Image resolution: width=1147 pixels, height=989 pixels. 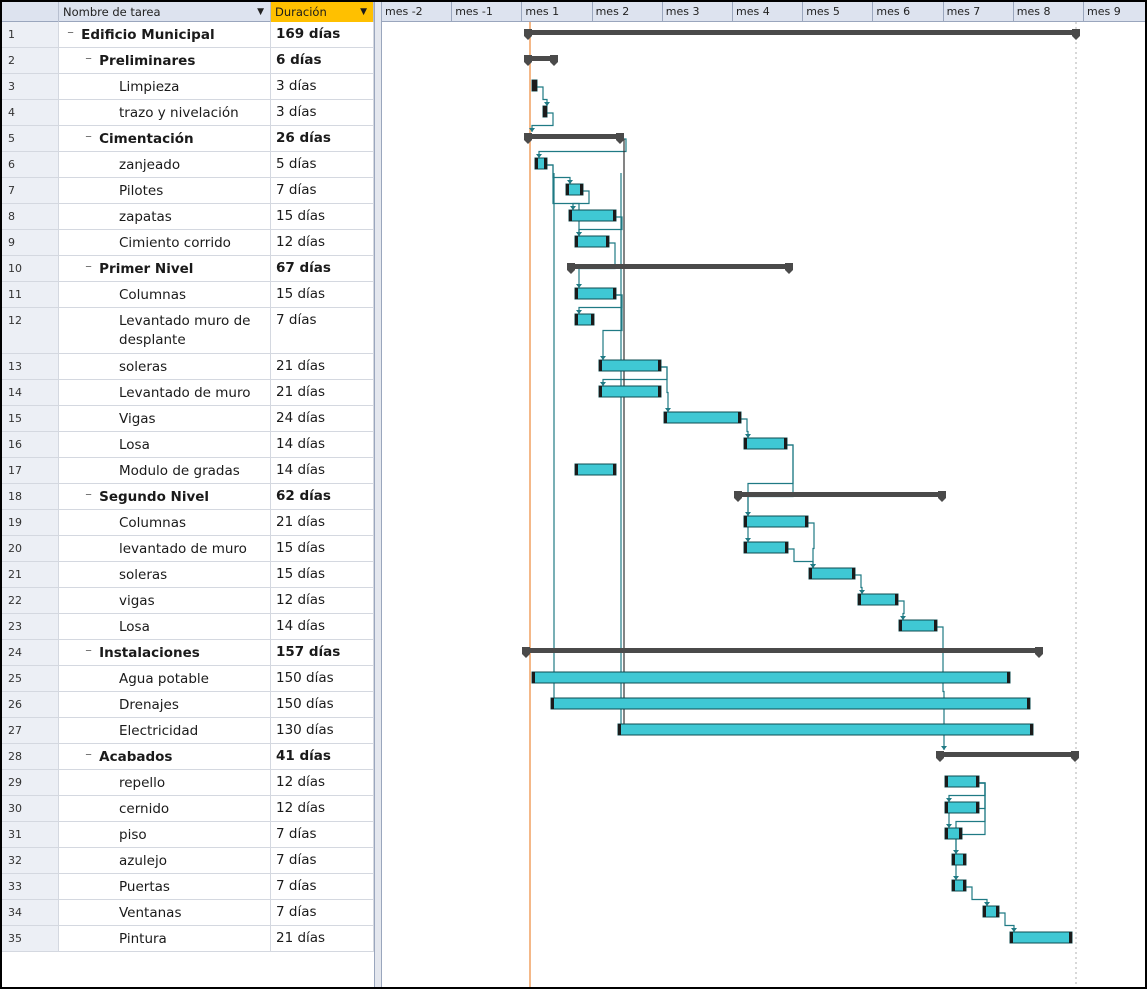 What do you see at coordinates (322, 139) in the screenshot?
I see `task-duration-cell: 26 días` at bounding box center [322, 139].